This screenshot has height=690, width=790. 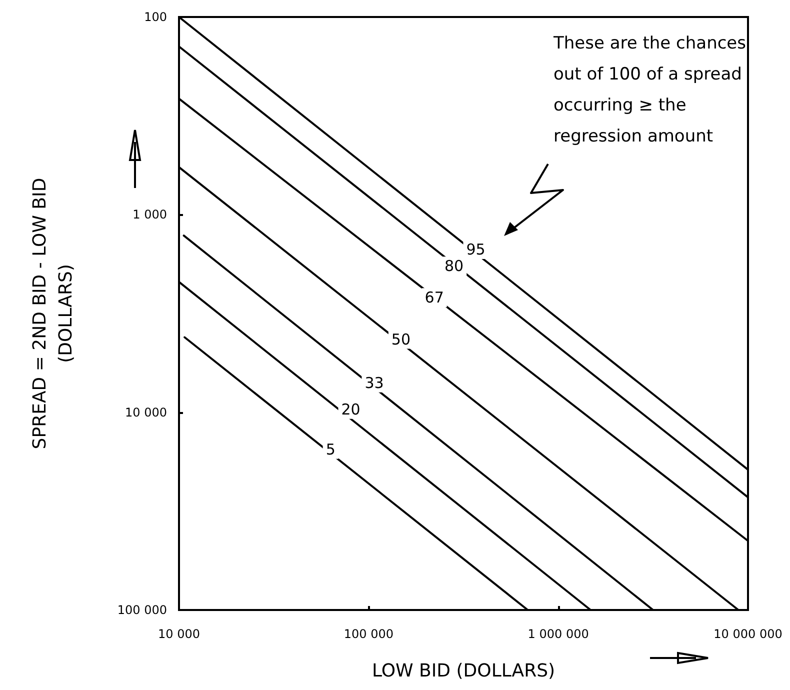 I want to click on annotation: 80, so click(x=454, y=266).